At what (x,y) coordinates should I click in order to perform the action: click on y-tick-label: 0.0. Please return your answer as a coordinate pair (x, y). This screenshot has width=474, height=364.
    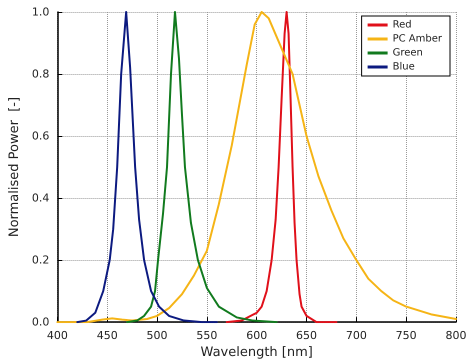
    Looking at the image, I should click on (41, 322).